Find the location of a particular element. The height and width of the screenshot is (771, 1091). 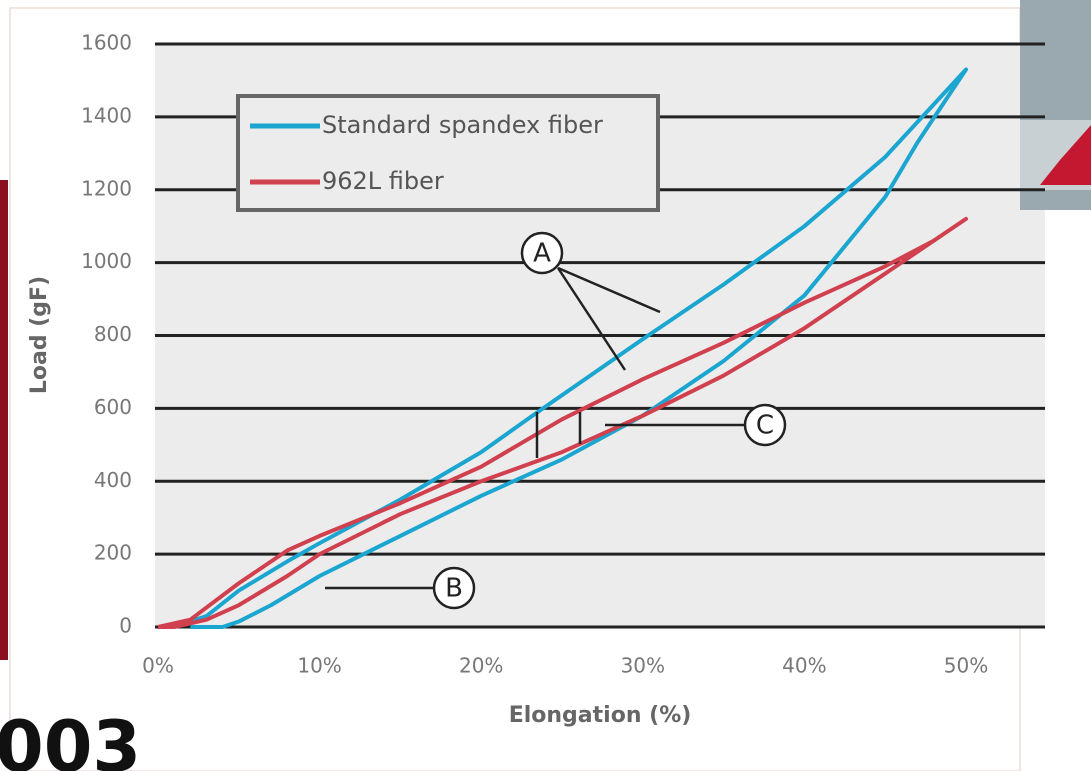

y-tick-label: 800 is located at coordinates (113, 334).